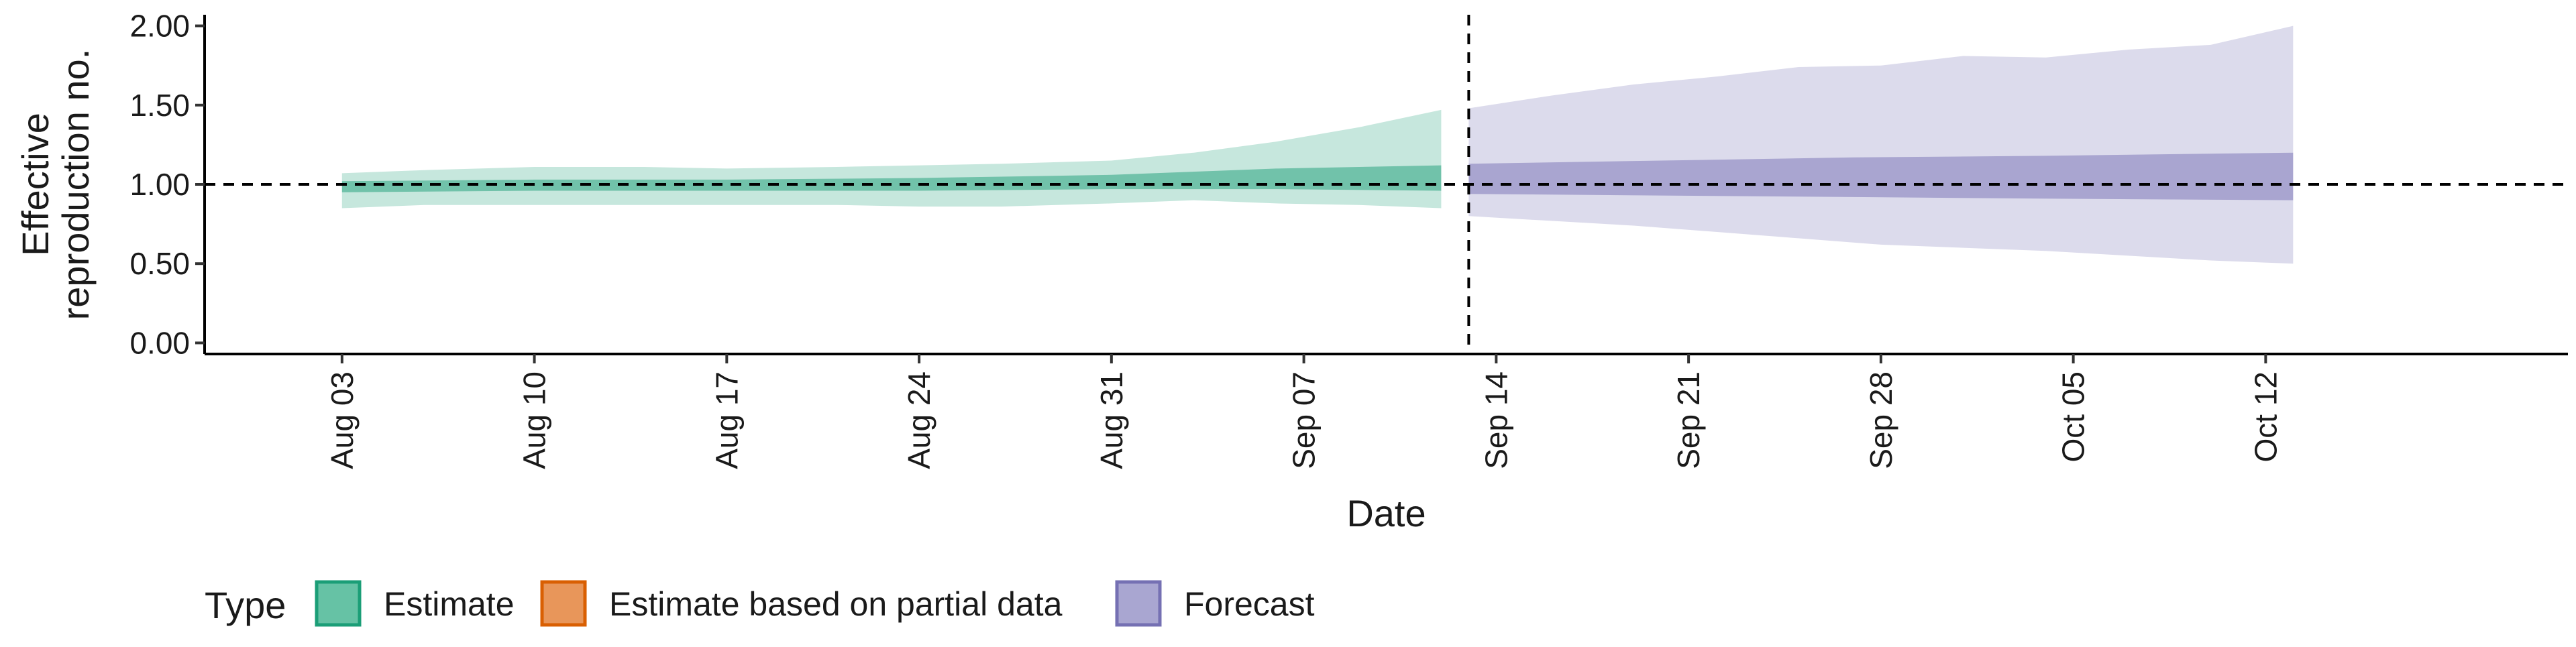 The height and width of the screenshot is (647, 2576). I want to click on x-tick-label: Aug 03, so click(342, 420).